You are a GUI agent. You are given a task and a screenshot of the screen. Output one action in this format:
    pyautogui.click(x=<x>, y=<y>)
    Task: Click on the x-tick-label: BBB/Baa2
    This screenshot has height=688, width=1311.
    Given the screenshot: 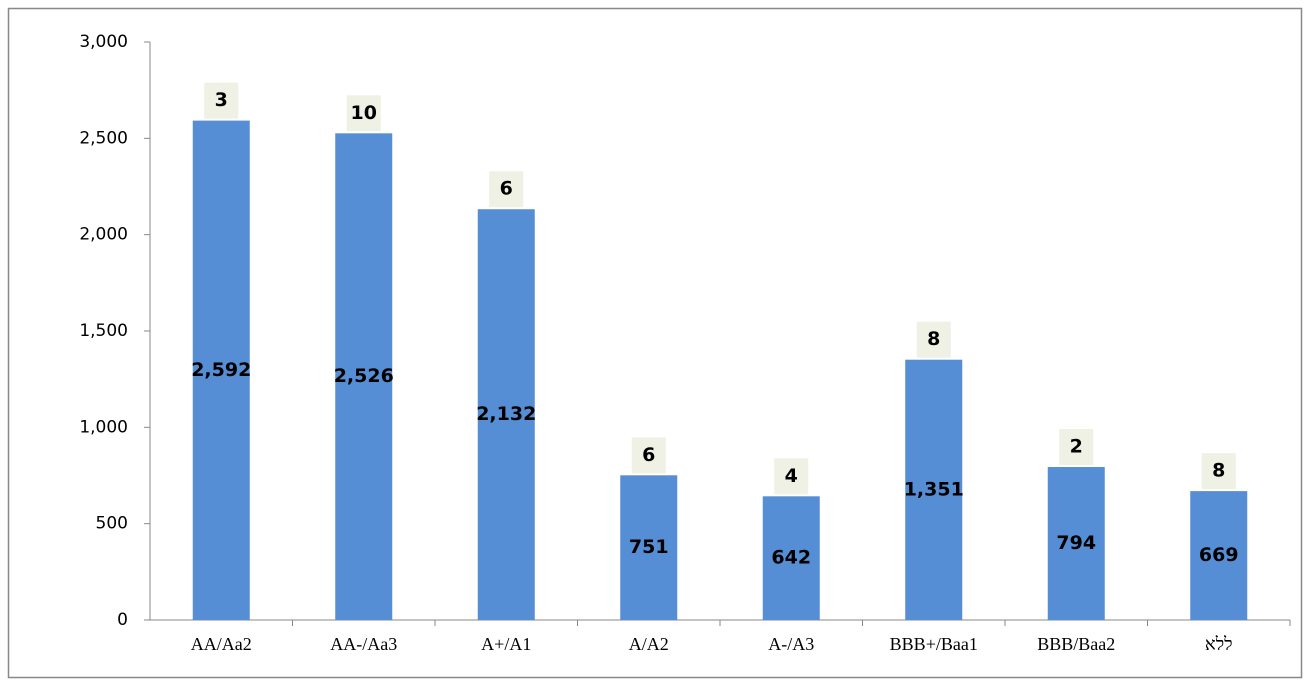 What is the action you would take?
    pyautogui.click(x=1076, y=644)
    